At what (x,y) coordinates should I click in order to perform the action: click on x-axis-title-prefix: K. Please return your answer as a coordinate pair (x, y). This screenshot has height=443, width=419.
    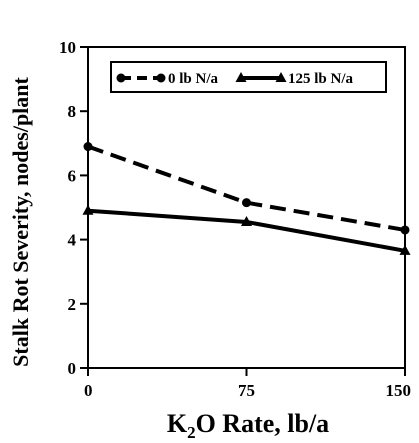
    Looking at the image, I should click on (177, 423).